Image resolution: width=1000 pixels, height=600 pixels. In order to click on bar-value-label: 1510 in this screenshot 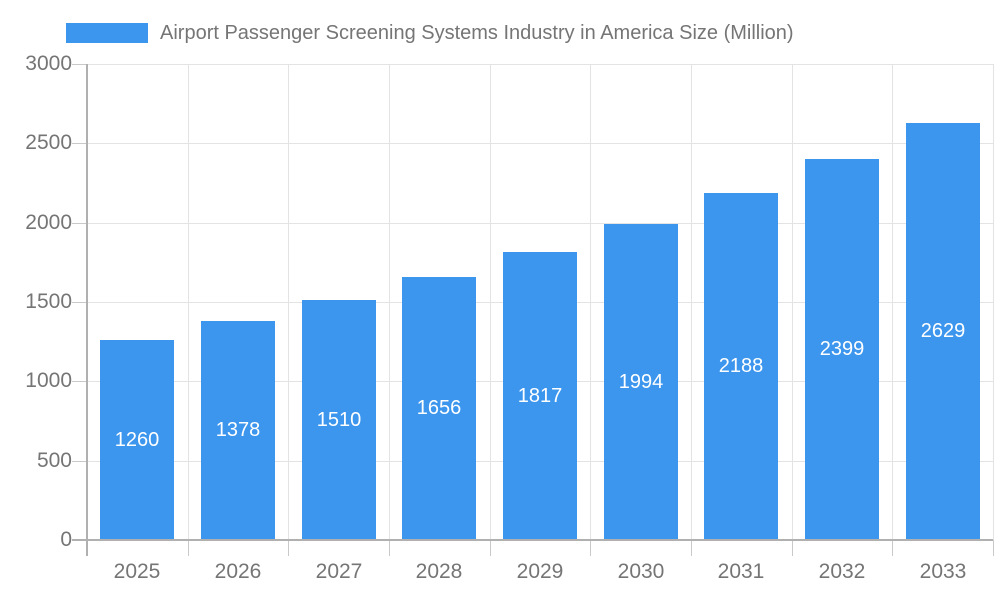, I will do `click(339, 419)`.